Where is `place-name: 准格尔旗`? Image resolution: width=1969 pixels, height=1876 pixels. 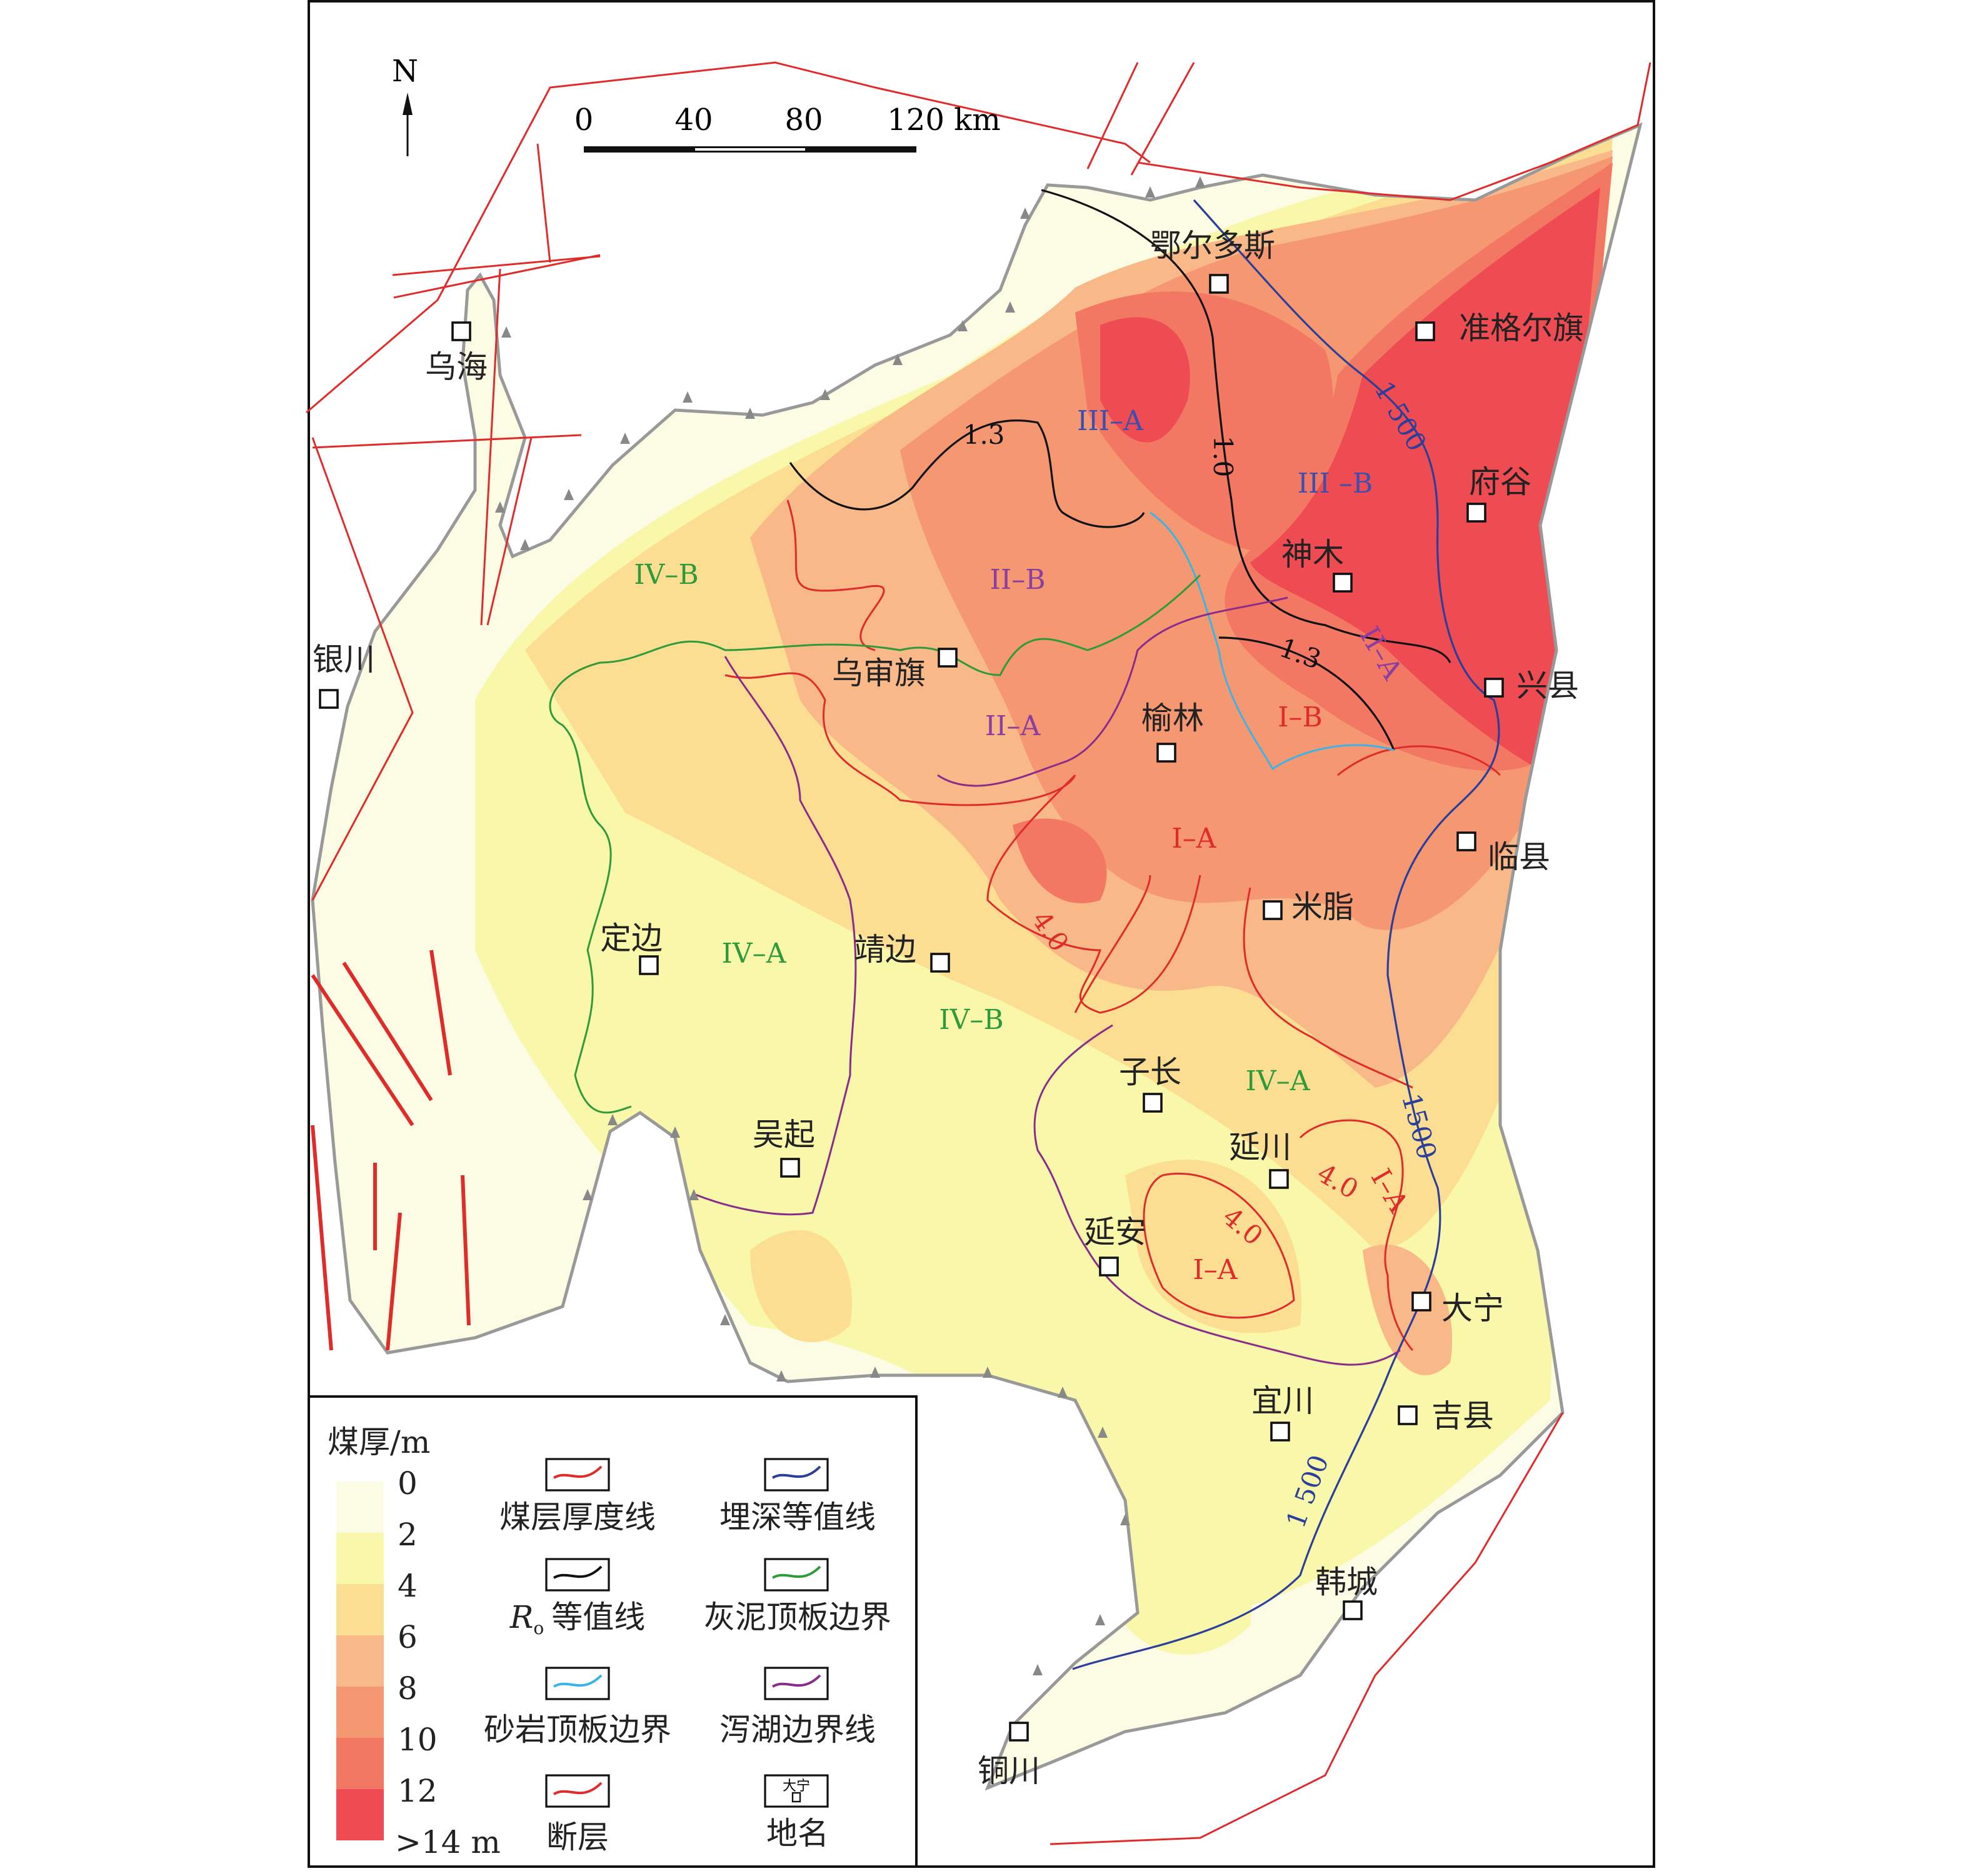 place-name: 准格尔旗 is located at coordinates (1521, 328).